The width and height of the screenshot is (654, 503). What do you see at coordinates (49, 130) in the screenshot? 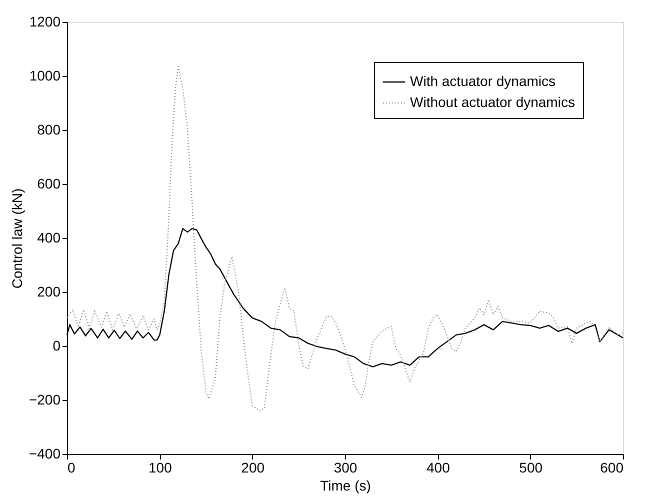
I see `y-tick-label: 800` at bounding box center [49, 130].